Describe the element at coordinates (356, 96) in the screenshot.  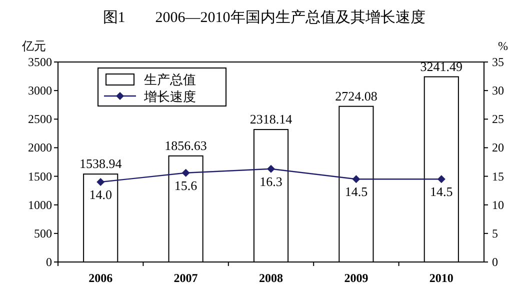
I see `data-label: 2724.08` at that location.